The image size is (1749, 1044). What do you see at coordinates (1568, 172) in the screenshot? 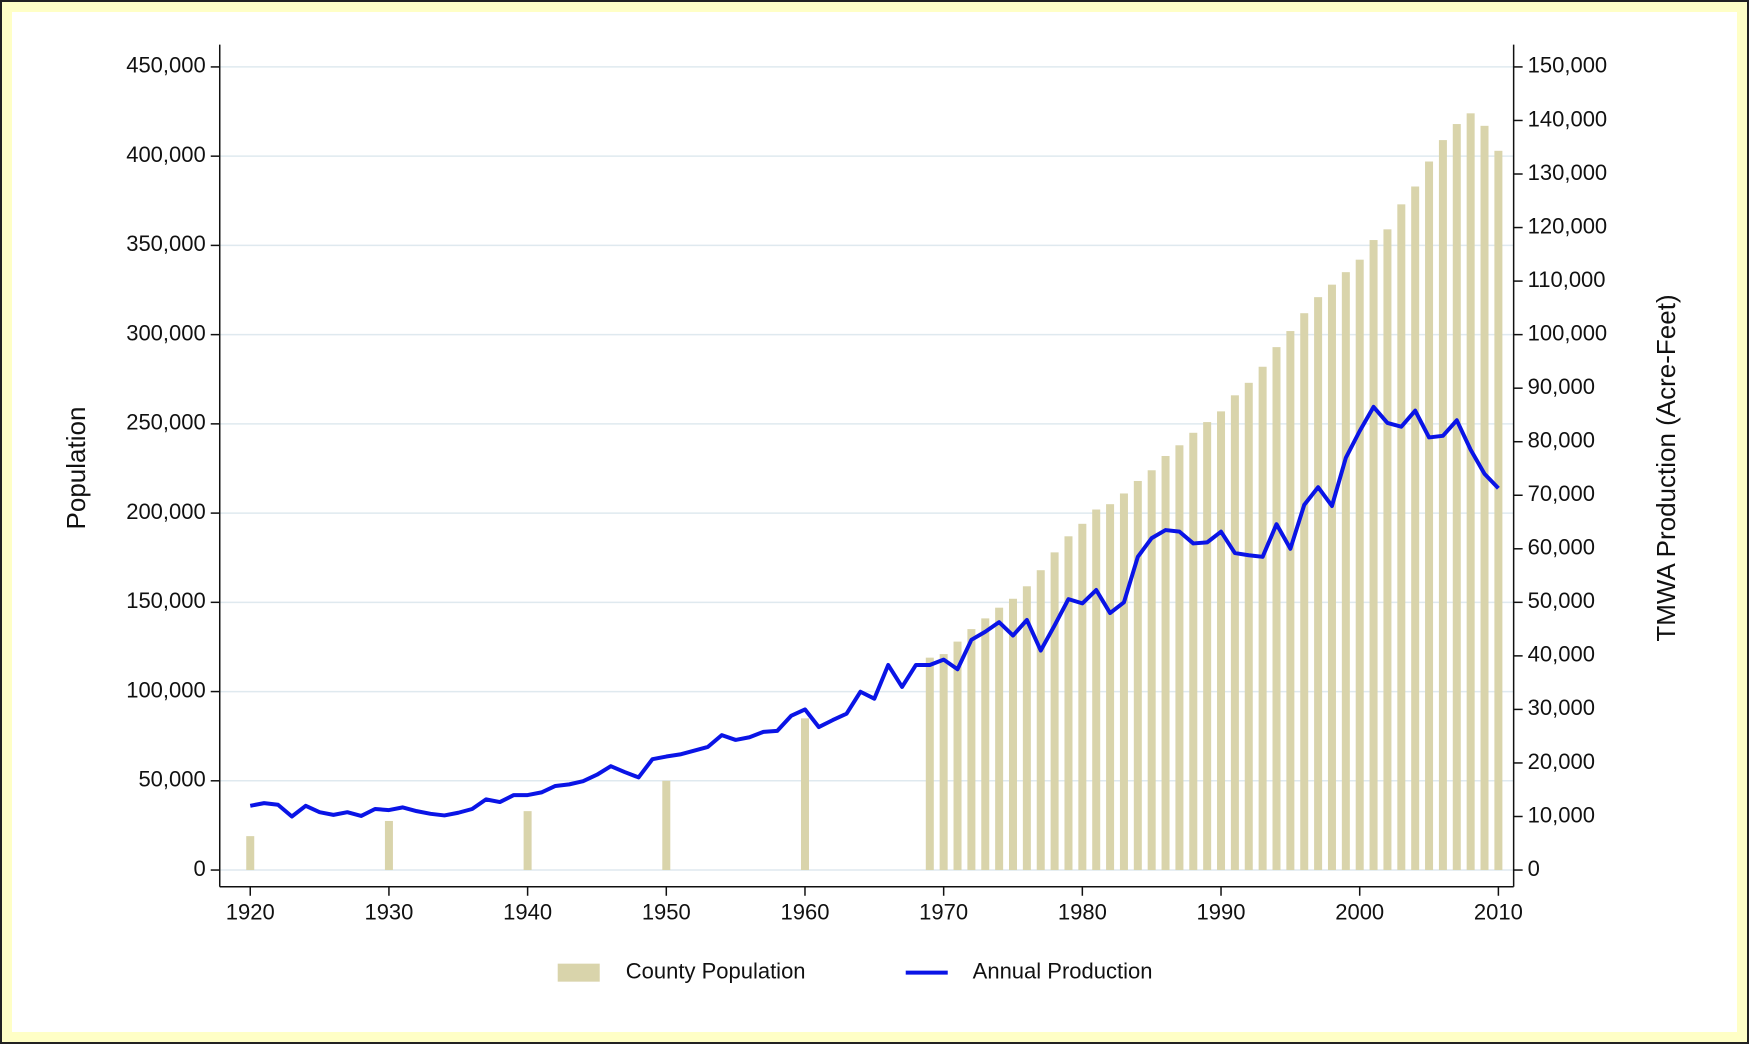
I see `y2-tick-label: 130,000` at bounding box center [1568, 172].